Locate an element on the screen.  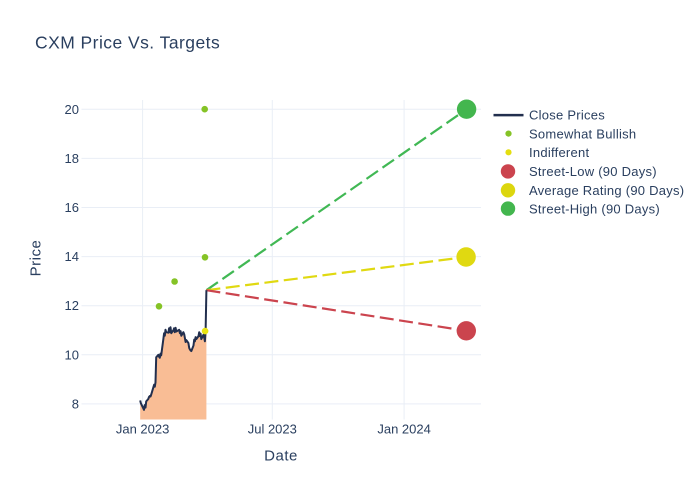
svg-text: Somewhat Bullish is located at coordinates (582, 133).